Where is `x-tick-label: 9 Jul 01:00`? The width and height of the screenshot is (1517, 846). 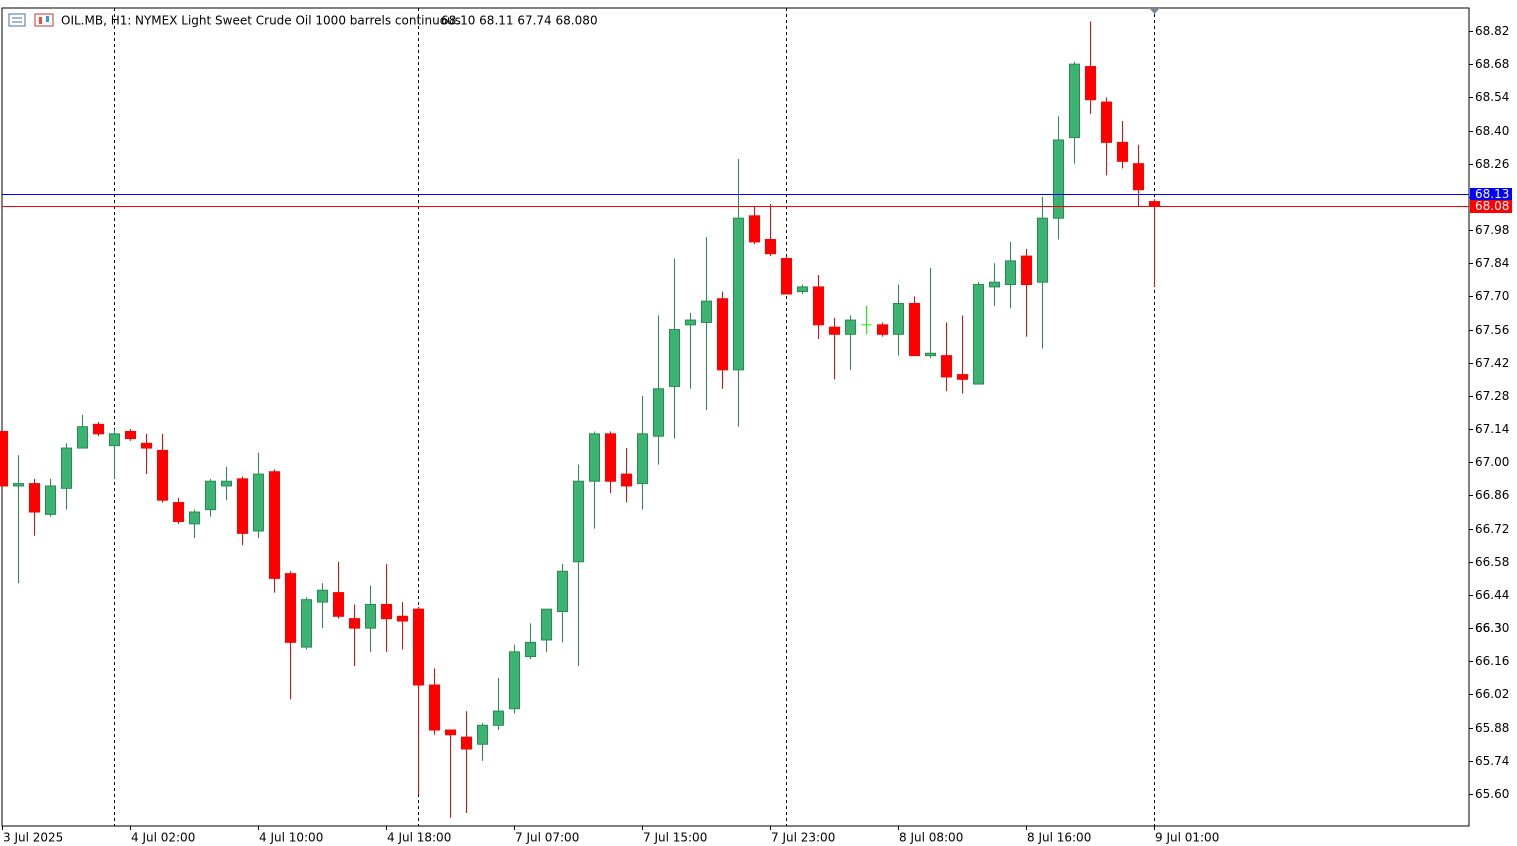
x-tick-label: 9 Jul 01:00 is located at coordinates (1187, 838).